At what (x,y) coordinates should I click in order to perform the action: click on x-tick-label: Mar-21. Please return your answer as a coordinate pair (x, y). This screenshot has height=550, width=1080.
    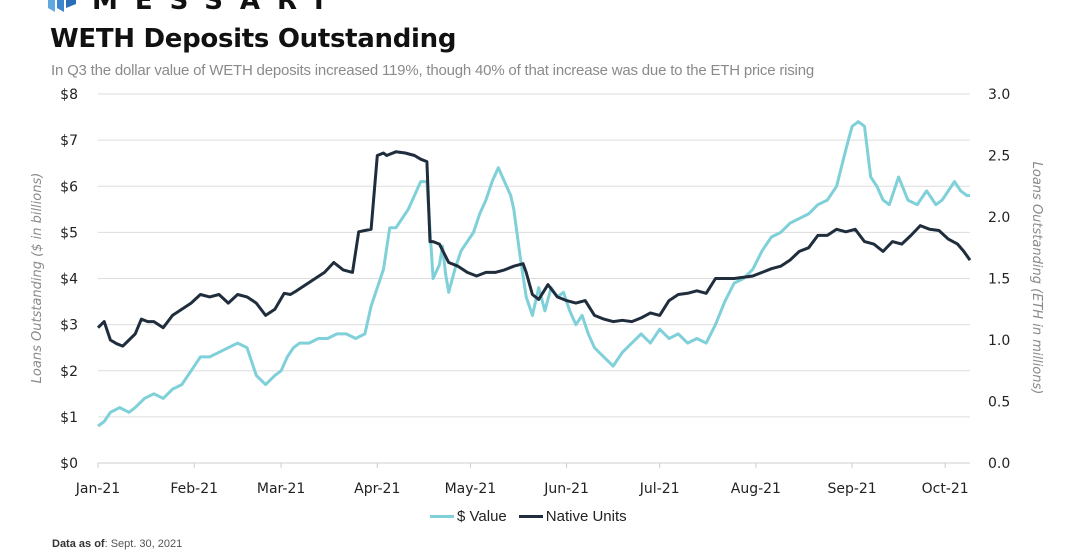
    Looking at the image, I should click on (281, 489).